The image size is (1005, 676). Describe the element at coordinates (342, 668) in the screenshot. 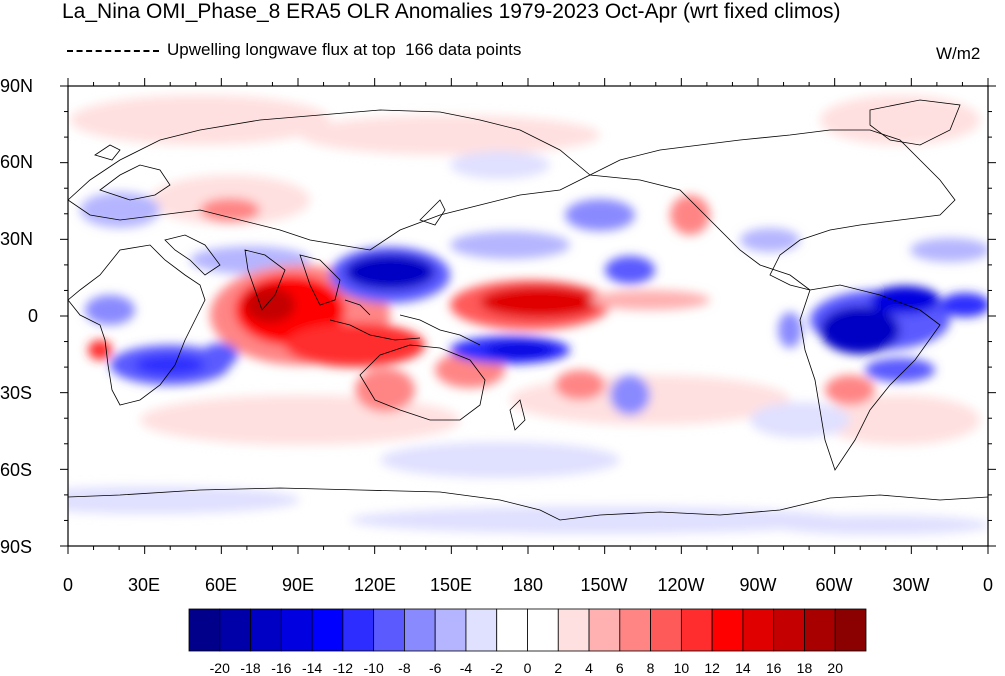

I see `colorbar-tick-label: -12` at that location.